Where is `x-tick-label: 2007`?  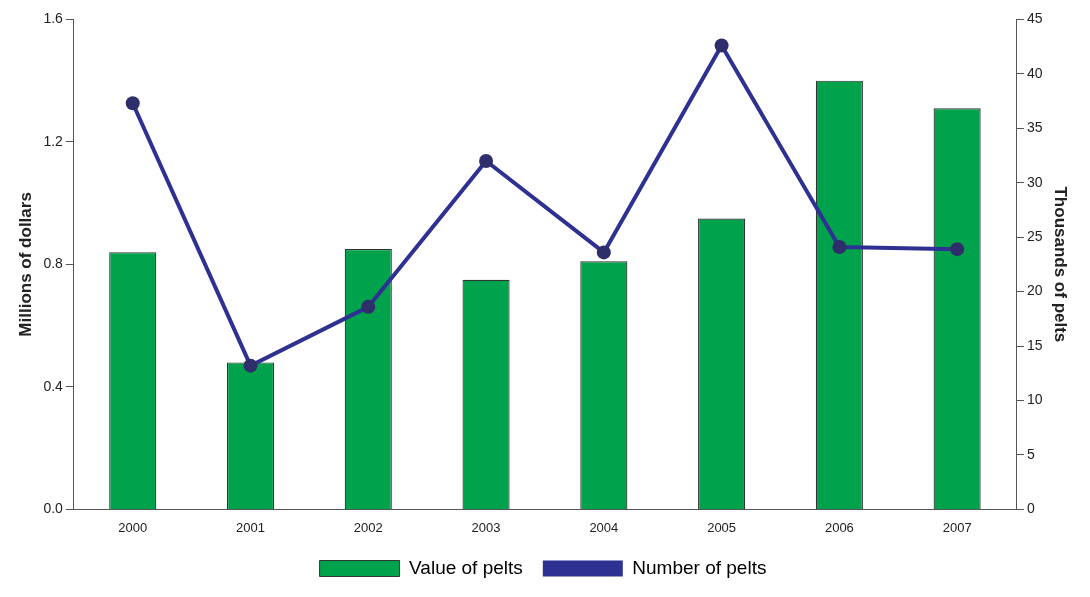
x-tick-label: 2007 is located at coordinates (957, 527).